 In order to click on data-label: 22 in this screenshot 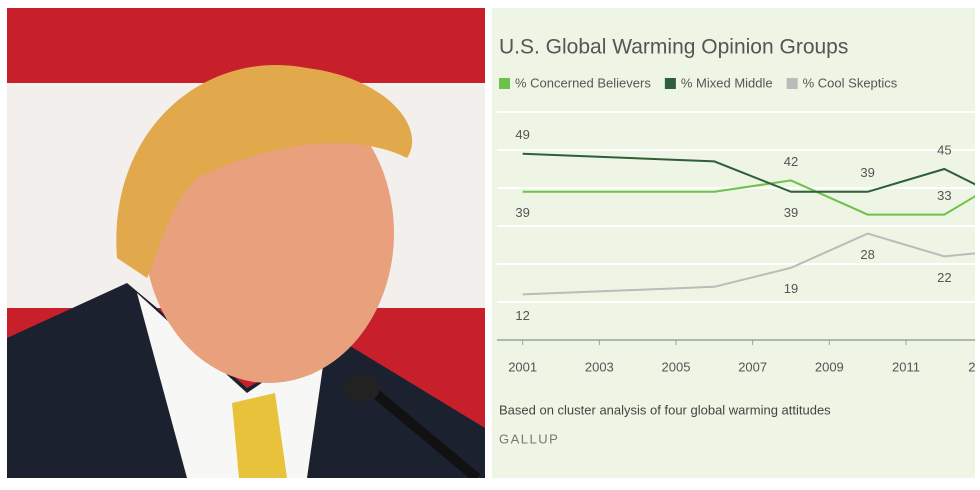, I will do `click(944, 277)`.